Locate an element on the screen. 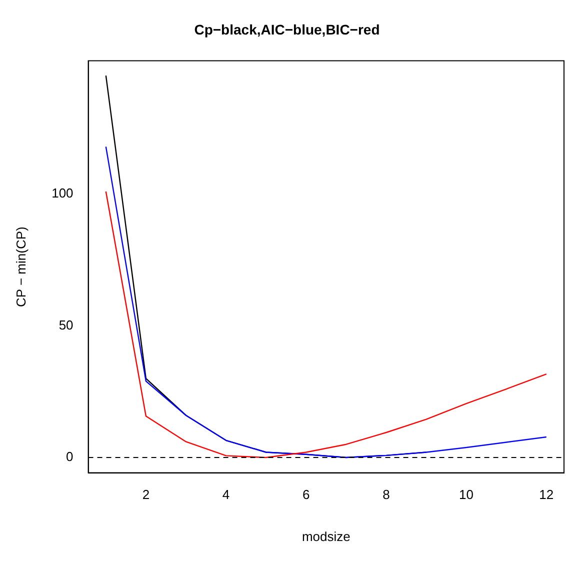 The height and width of the screenshot is (563, 566). x-tick-label: 10 is located at coordinates (466, 494).